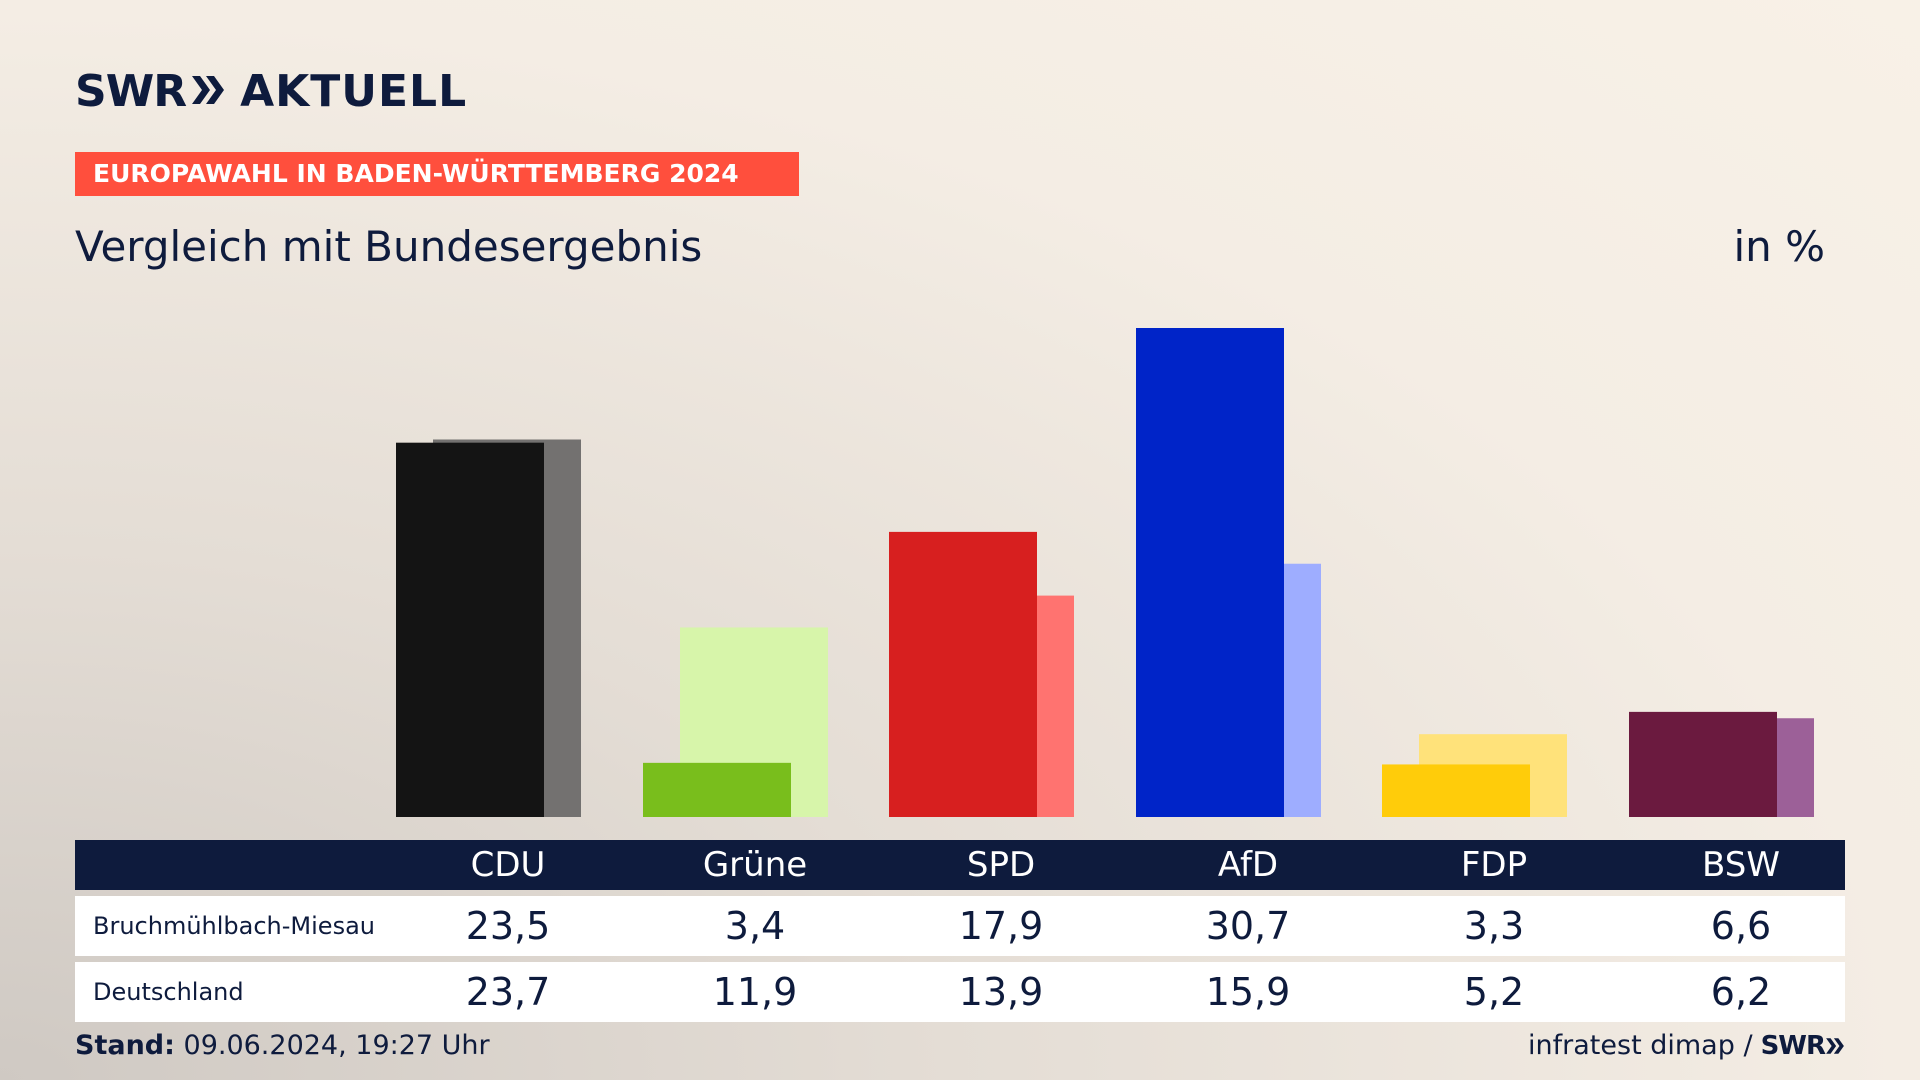  Describe the element at coordinates (1779, 246) in the screenshot. I see `unit-label: in %` at that location.